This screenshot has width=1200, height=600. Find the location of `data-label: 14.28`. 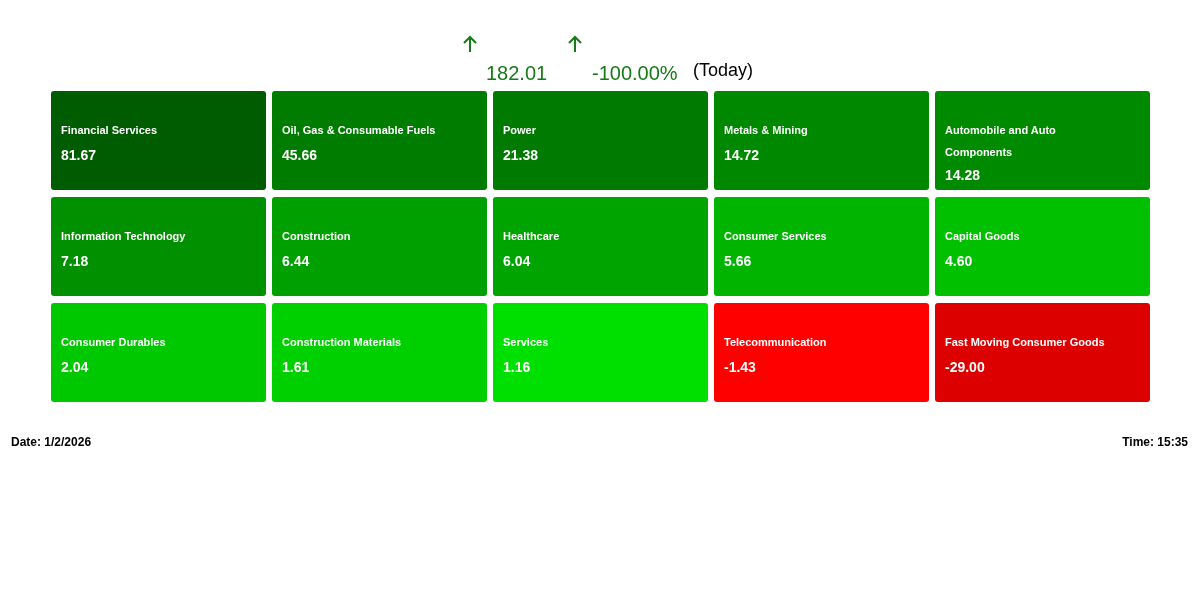

data-label: 14.28 is located at coordinates (963, 175).